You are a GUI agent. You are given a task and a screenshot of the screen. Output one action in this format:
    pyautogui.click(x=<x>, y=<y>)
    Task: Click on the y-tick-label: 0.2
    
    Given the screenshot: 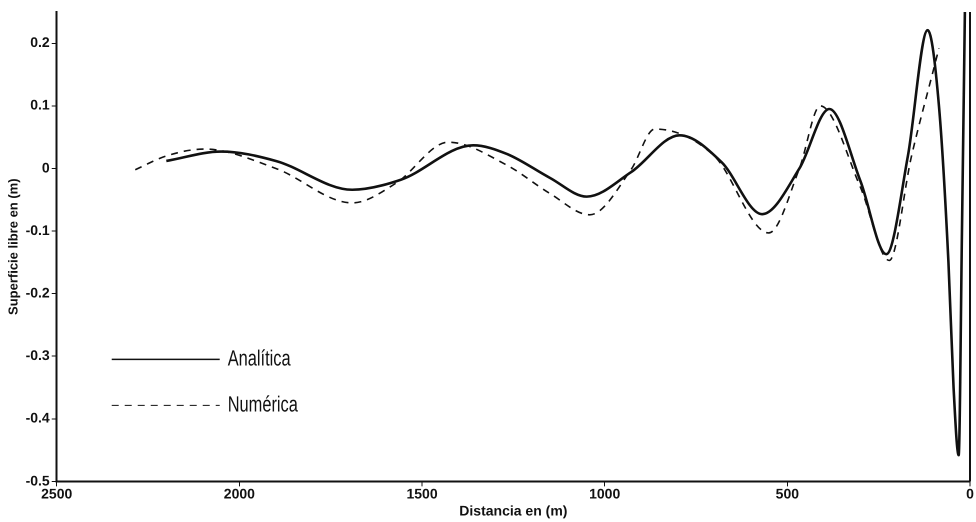 What is the action you would take?
    pyautogui.click(x=40, y=42)
    